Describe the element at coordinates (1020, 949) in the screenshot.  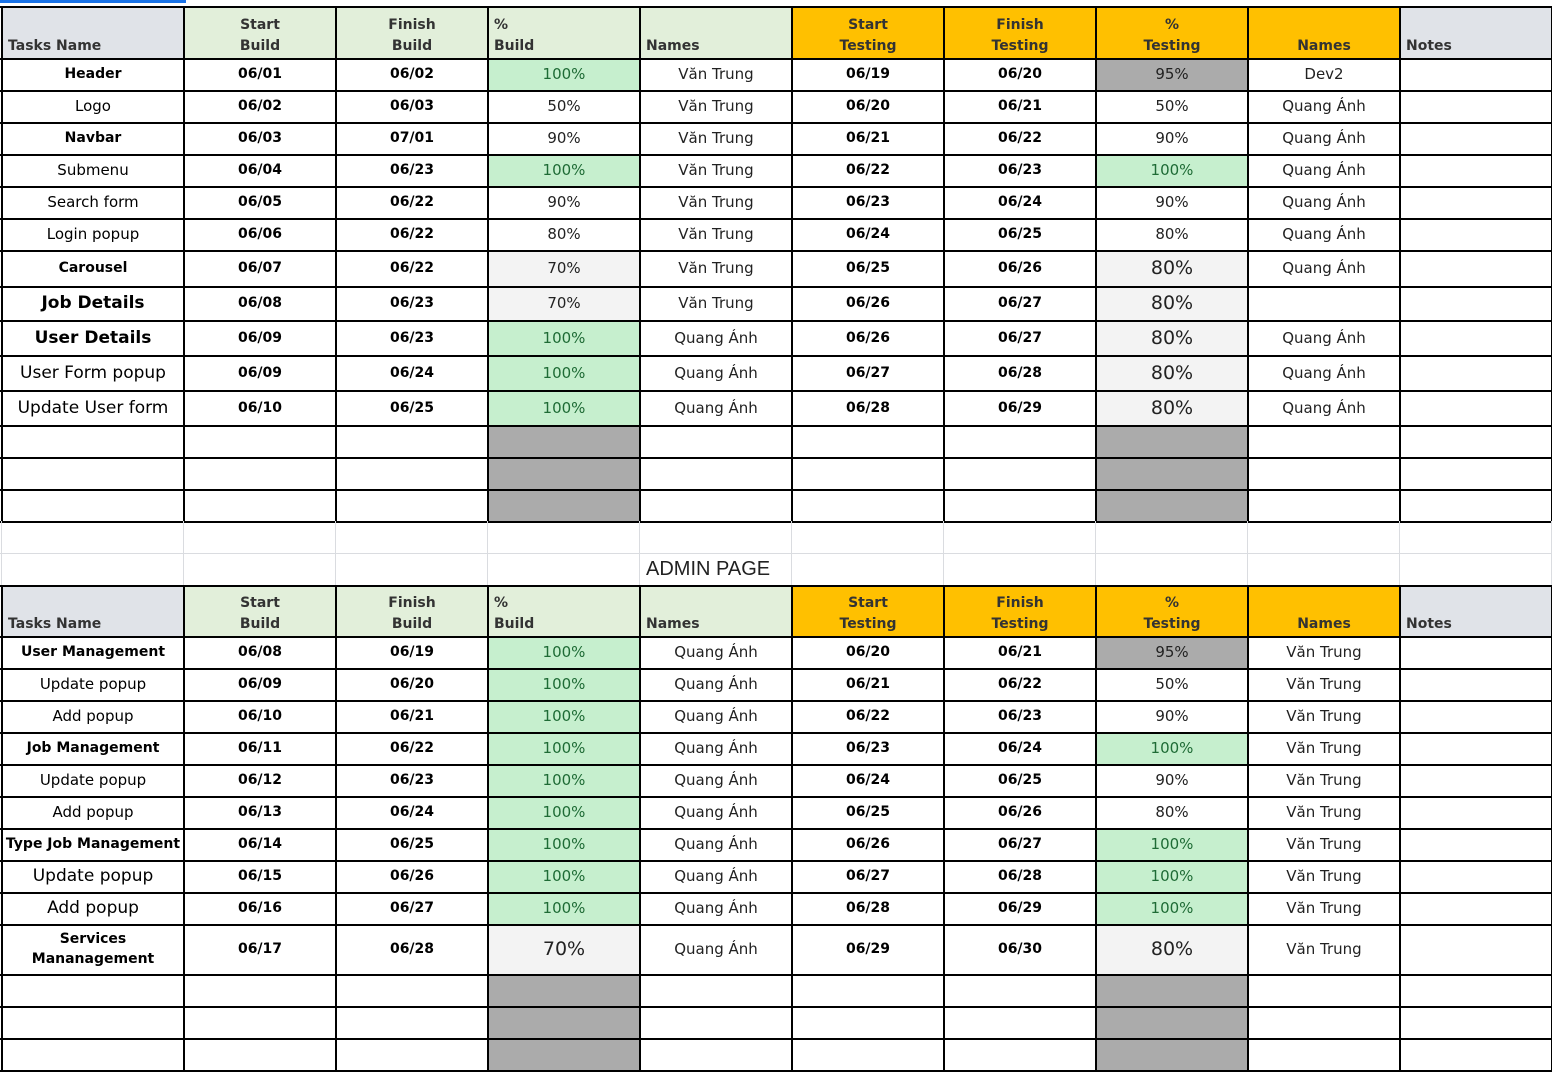
I see `cell-finish-testing: 06/30` at that location.